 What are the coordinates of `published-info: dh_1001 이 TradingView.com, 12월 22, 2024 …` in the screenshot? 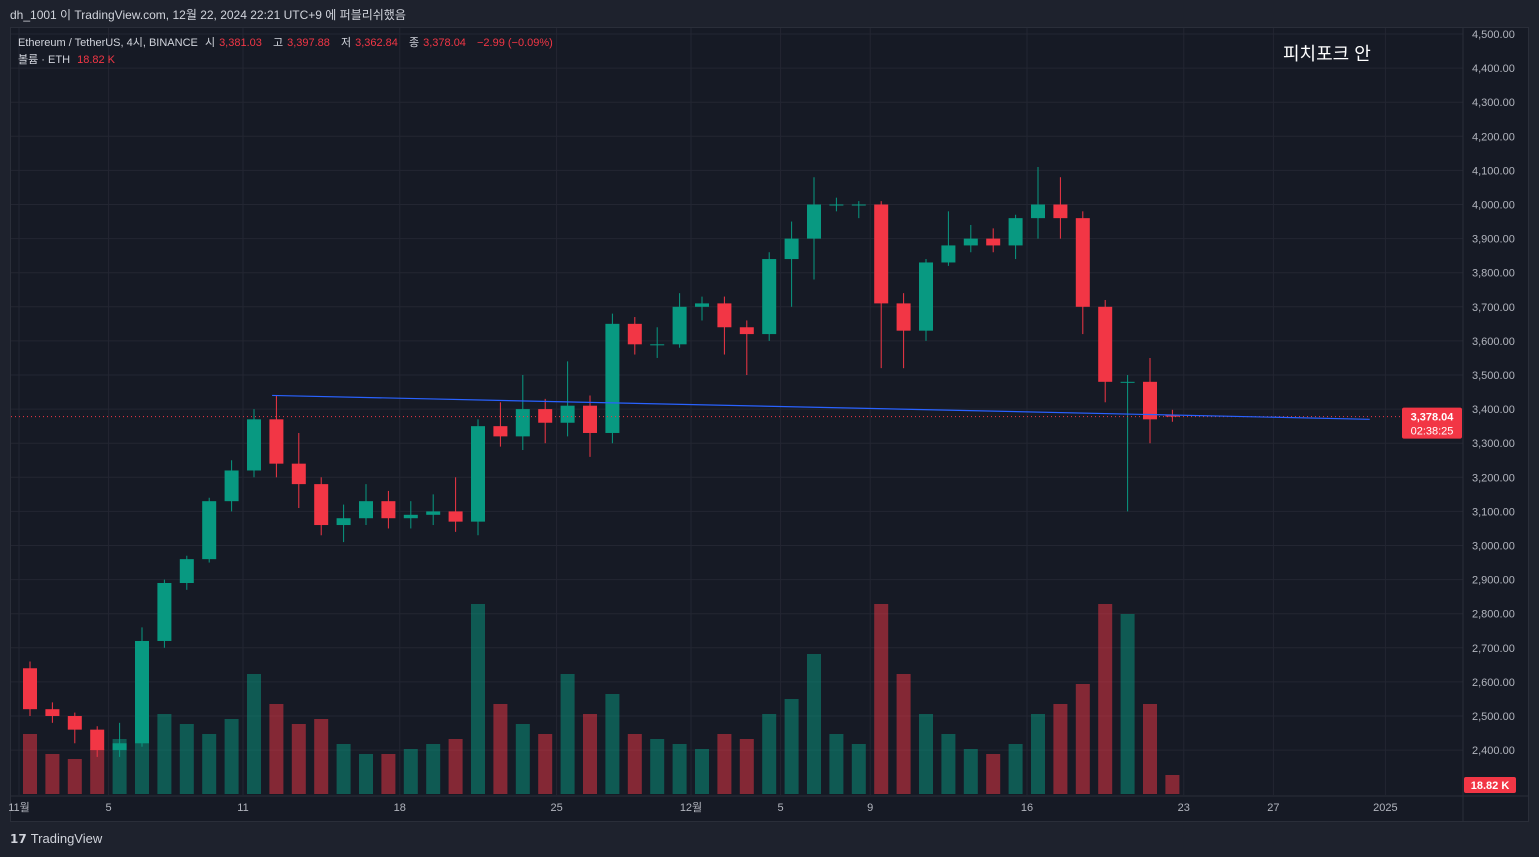 It's located at (208, 15).